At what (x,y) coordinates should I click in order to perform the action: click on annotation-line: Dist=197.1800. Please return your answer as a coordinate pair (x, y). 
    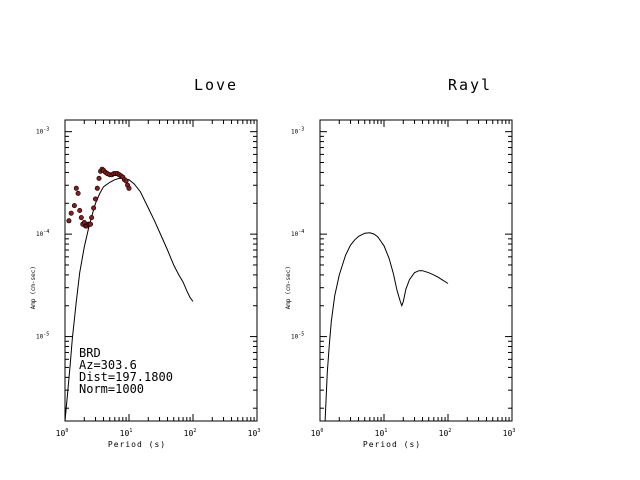
    Looking at the image, I should click on (126, 377).